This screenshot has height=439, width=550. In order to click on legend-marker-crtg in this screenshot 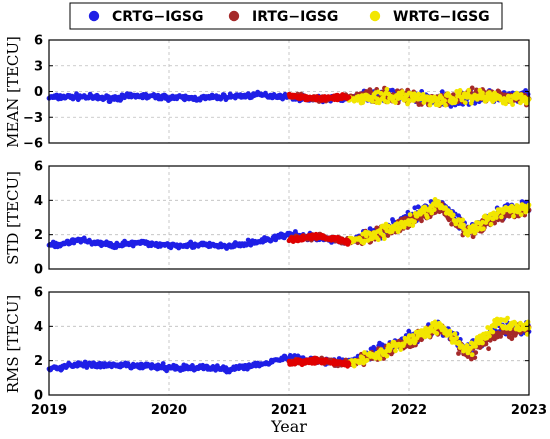, I will do `click(94, 16)`.